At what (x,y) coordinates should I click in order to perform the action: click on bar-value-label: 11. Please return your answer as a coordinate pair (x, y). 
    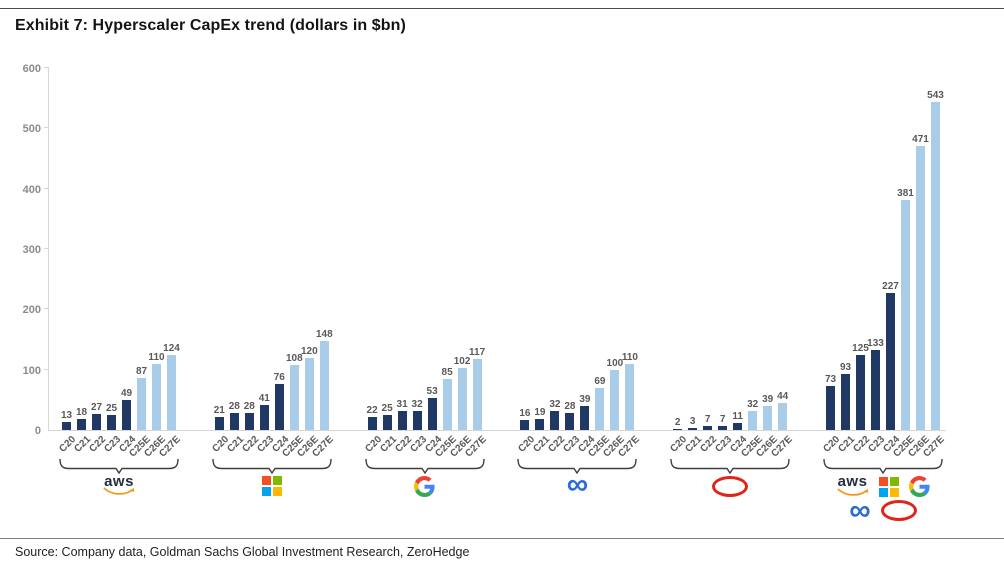
    Looking at the image, I should click on (737, 416).